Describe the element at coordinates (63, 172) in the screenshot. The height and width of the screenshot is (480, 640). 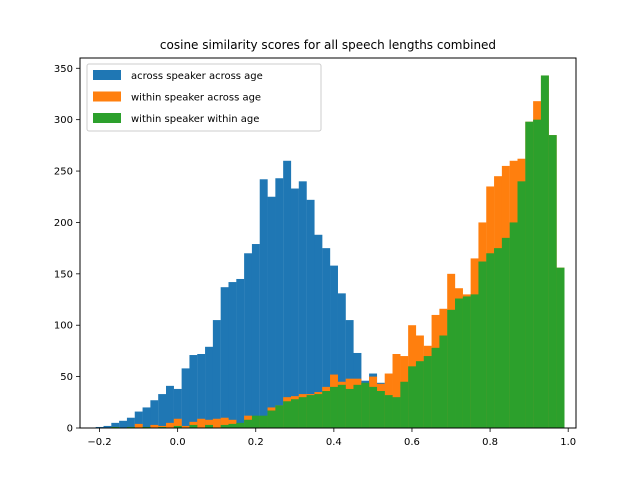
I see `y-tick-label: 250` at that location.